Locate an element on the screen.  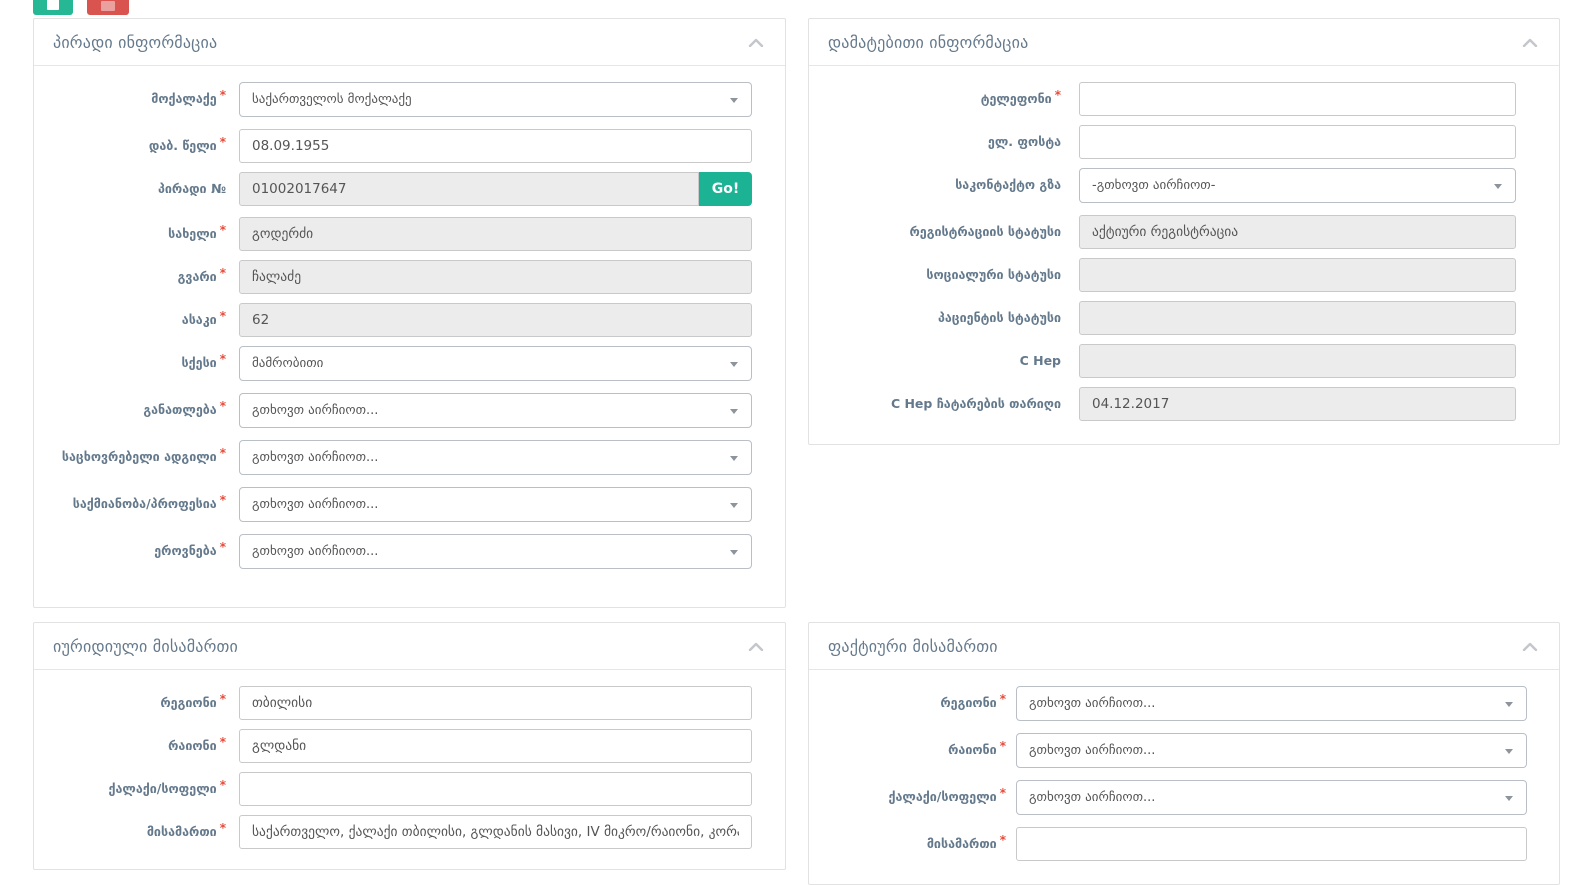
field-row: რაიონი * is located at coordinates (403, 746).